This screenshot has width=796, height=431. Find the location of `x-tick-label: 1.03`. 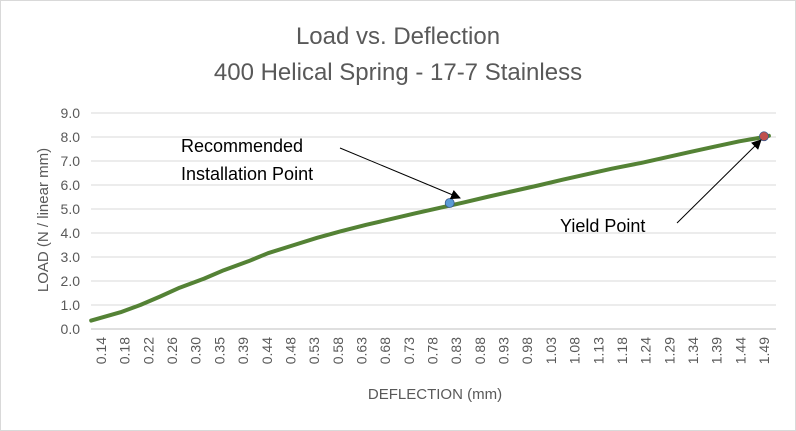

x-tick-label: 1.03 is located at coordinates (551, 350).